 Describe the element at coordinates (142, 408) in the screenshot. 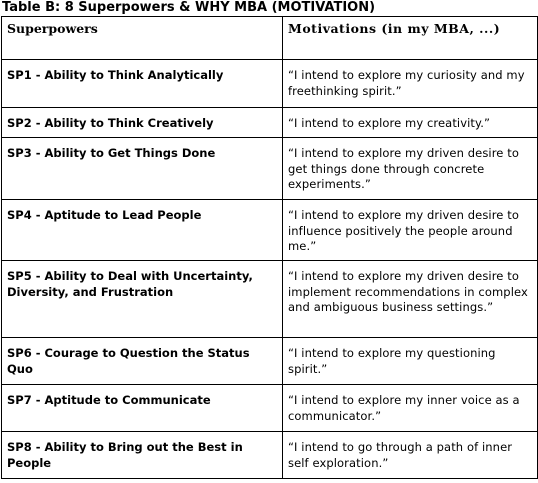

I see `superpower-cell: SP7 - Aptitude to Communicate` at that location.